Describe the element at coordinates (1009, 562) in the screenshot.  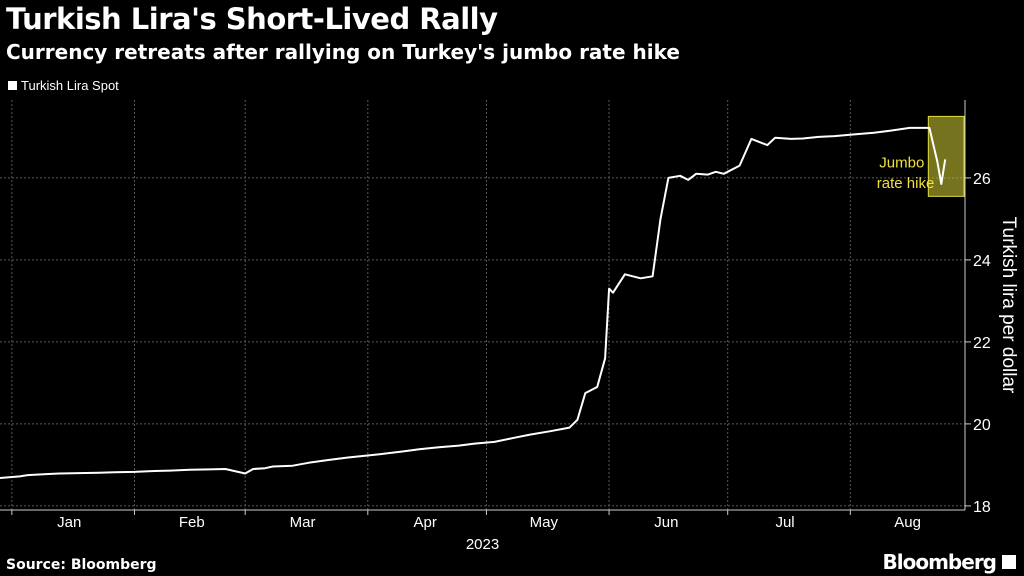
I see `brand-mark-icon` at that location.